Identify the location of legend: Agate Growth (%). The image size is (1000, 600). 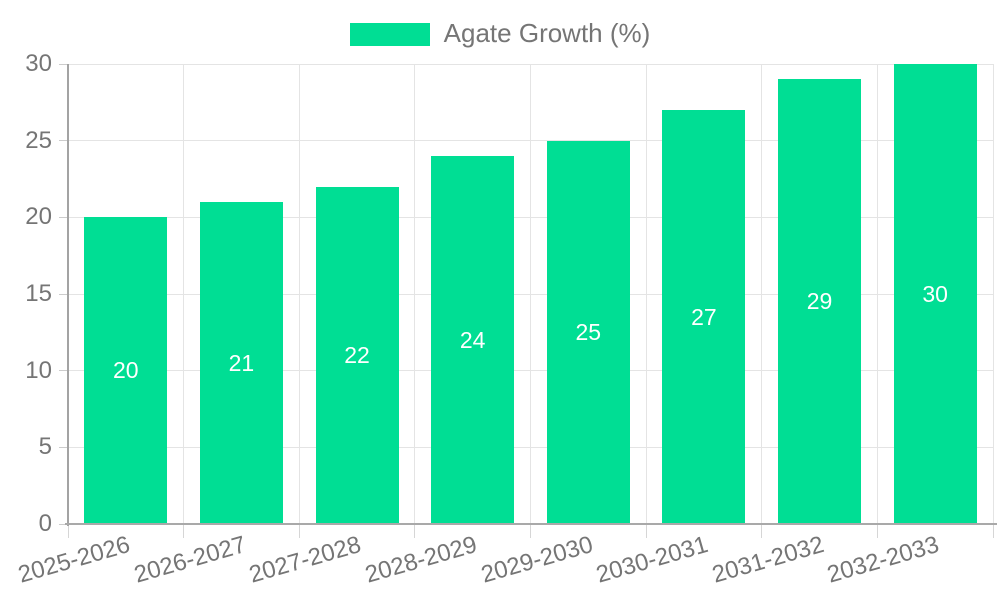
(500, 34).